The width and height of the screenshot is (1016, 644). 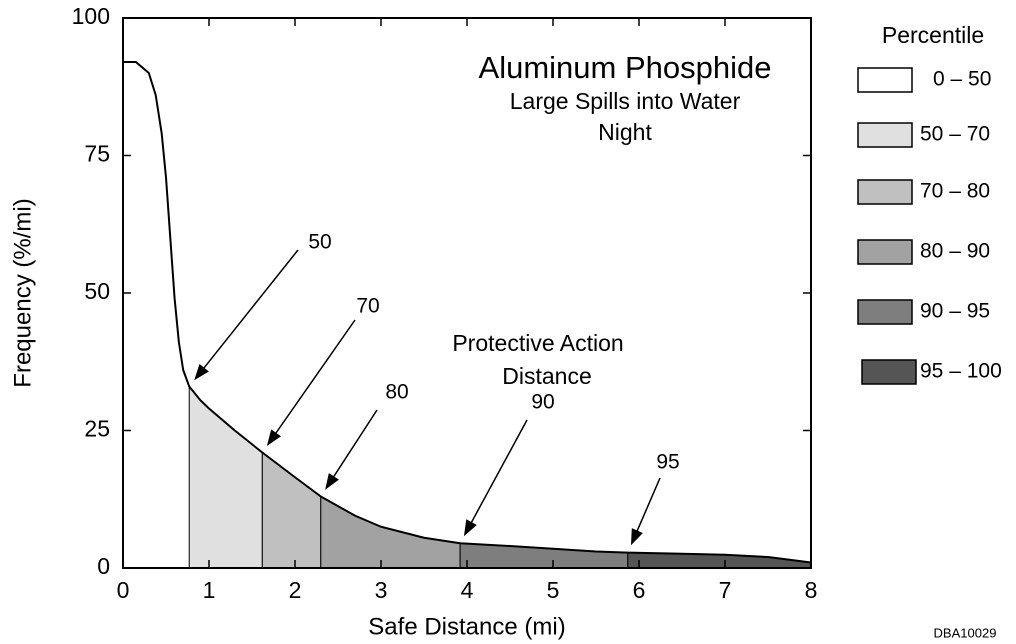 I want to click on annotation: Protective Action, so click(x=537, y=343).